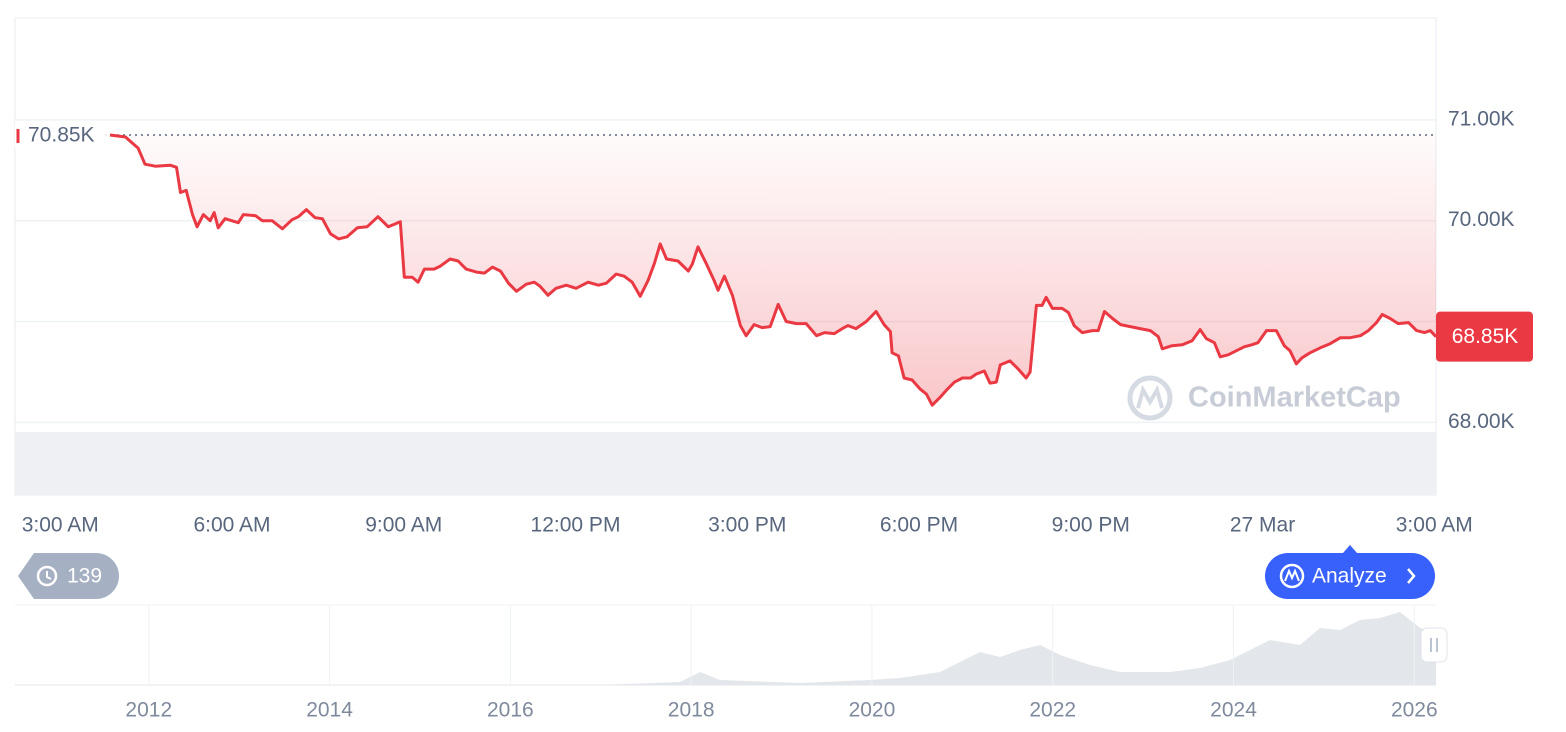  I want to click on y-tick-label: 68.00K, so click(1481, 421).